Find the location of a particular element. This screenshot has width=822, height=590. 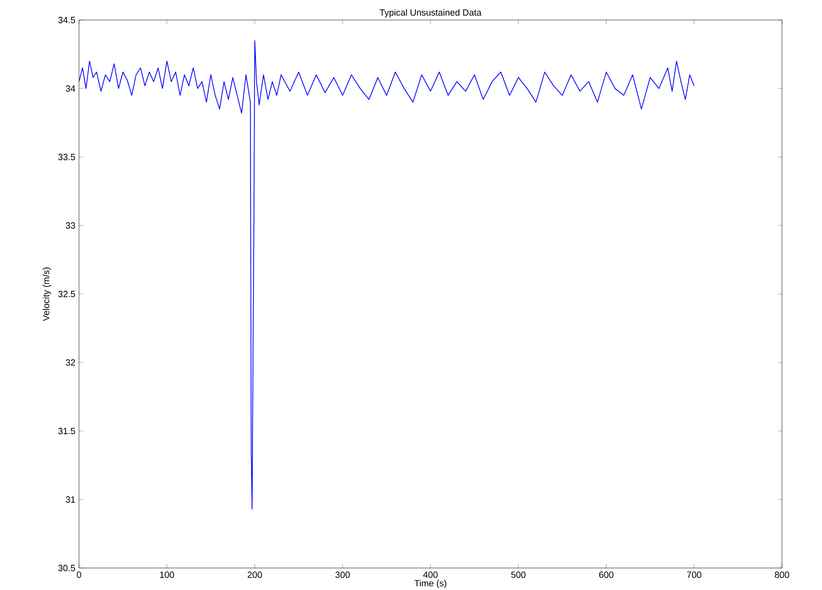

x-tick-label: 0 is located at coordinates (79, 575).